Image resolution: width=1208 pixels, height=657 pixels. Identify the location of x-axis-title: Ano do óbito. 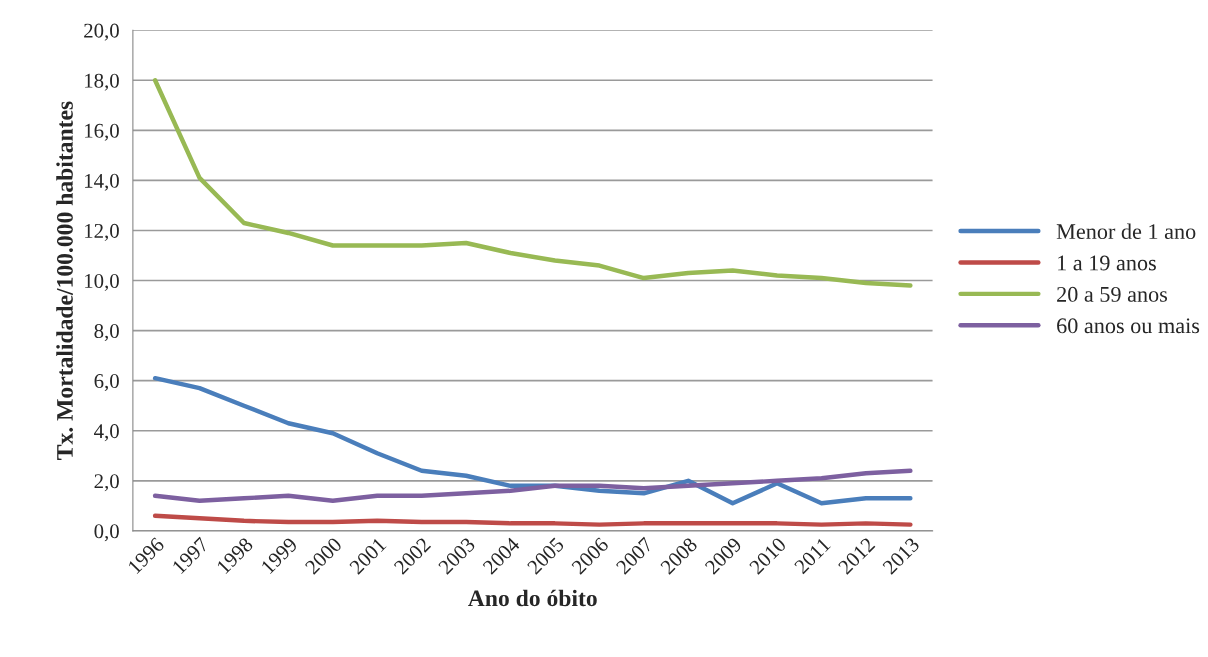
(532, 598).